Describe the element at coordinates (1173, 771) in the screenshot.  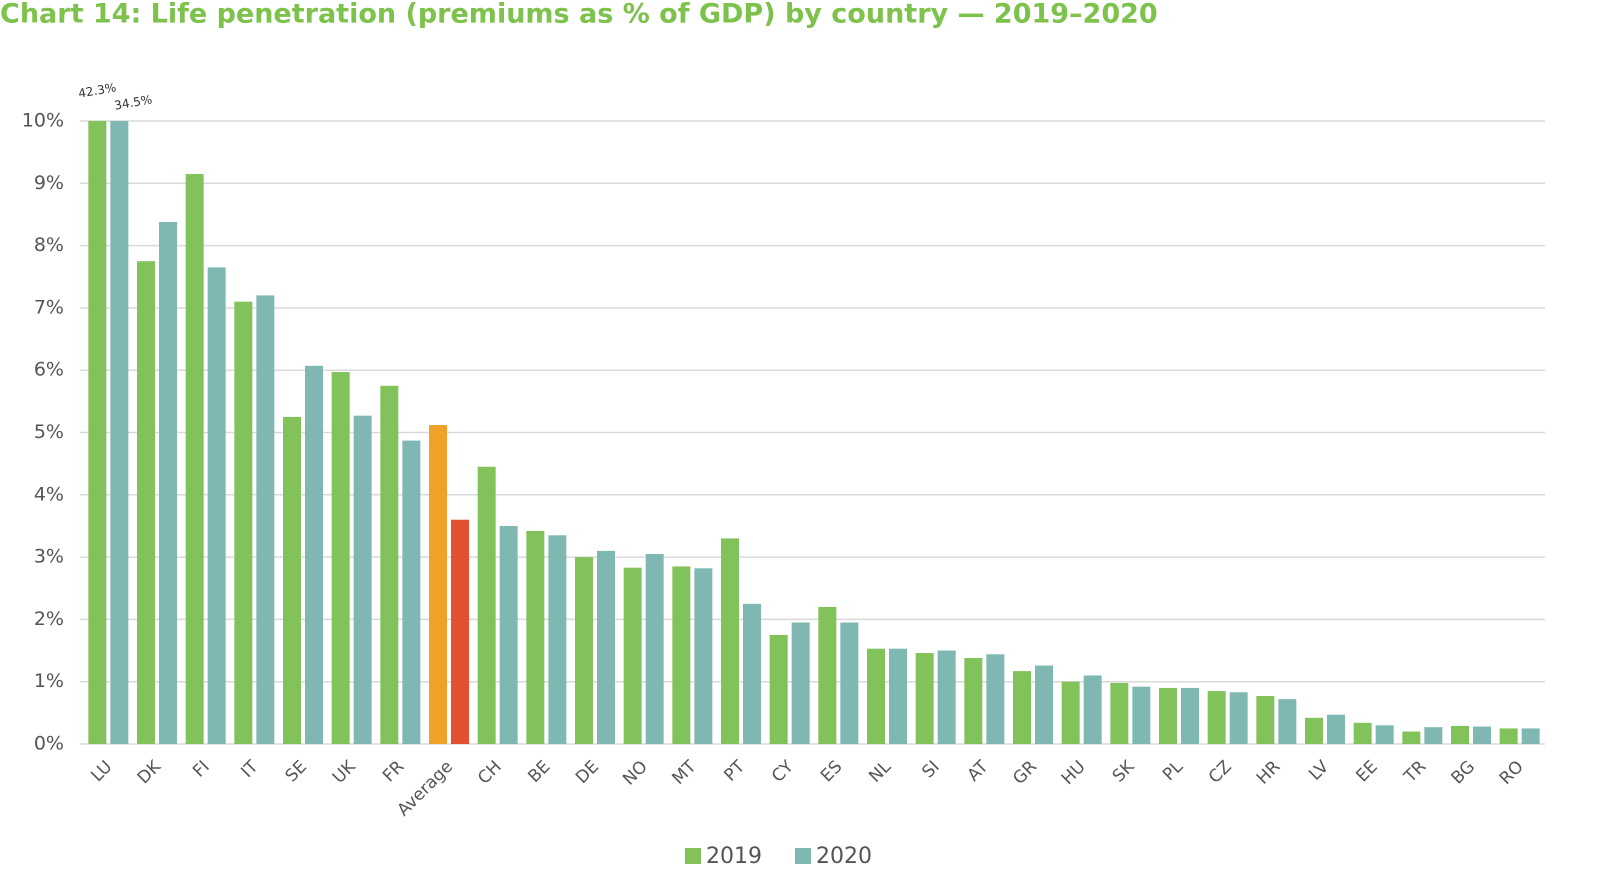
I see `x-tick-label: PL` at that location.